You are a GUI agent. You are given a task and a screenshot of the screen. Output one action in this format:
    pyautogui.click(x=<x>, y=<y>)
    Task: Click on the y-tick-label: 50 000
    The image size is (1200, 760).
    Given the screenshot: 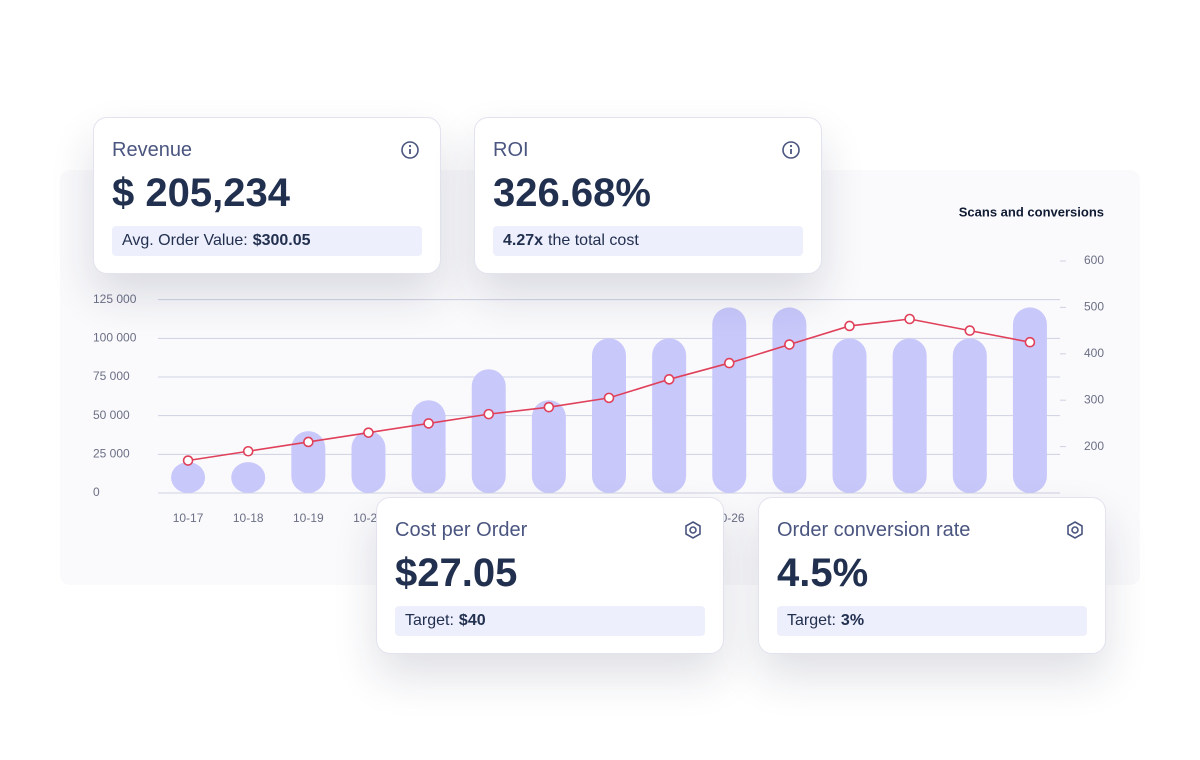 What is the action you would take?
    pyautogui.click(x=111, y=415)
    